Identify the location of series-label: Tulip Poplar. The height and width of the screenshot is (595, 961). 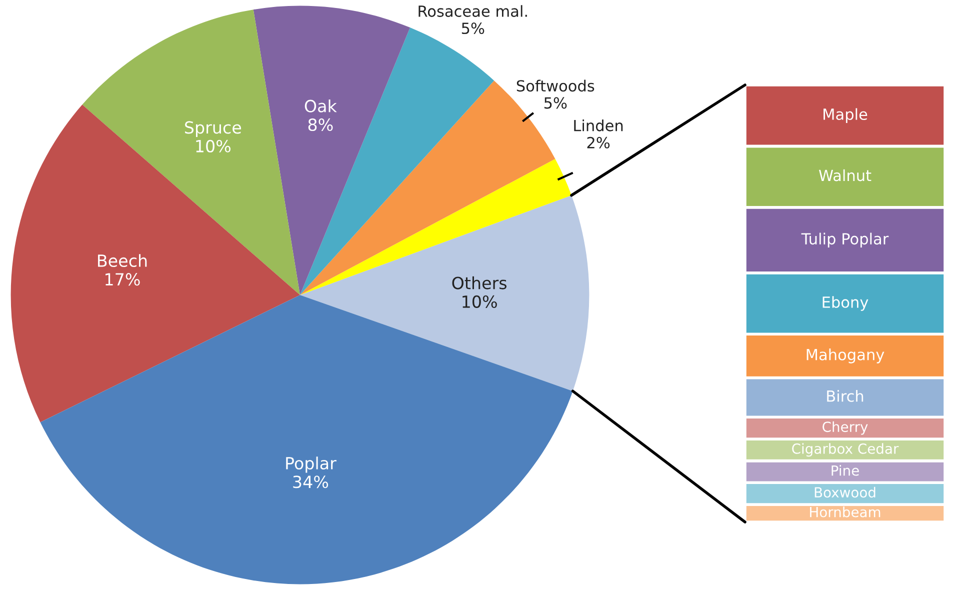
(845, 240).